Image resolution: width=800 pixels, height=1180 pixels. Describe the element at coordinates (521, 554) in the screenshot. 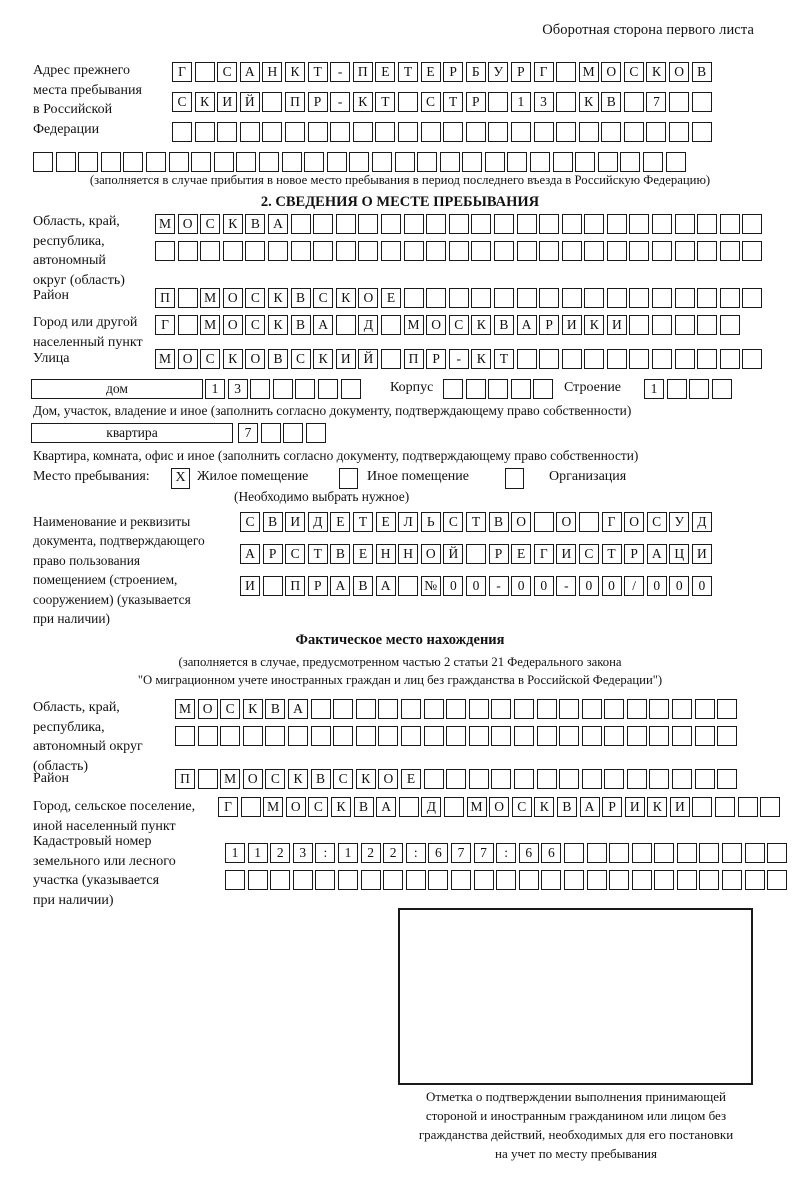

I see `document-r2-cell-13: Е` at that location.